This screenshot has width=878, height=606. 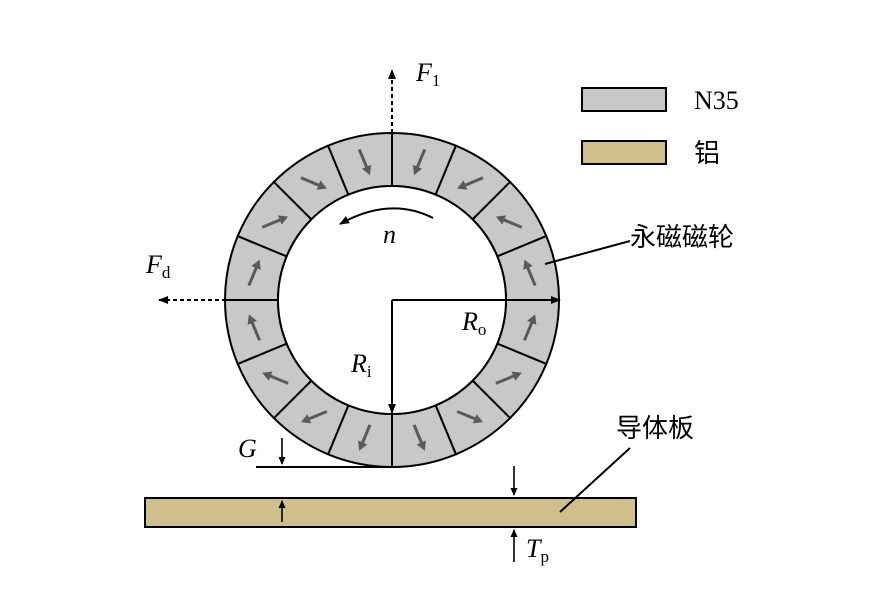 I want to click on rotation-arrow, so click(x=386, y=216).